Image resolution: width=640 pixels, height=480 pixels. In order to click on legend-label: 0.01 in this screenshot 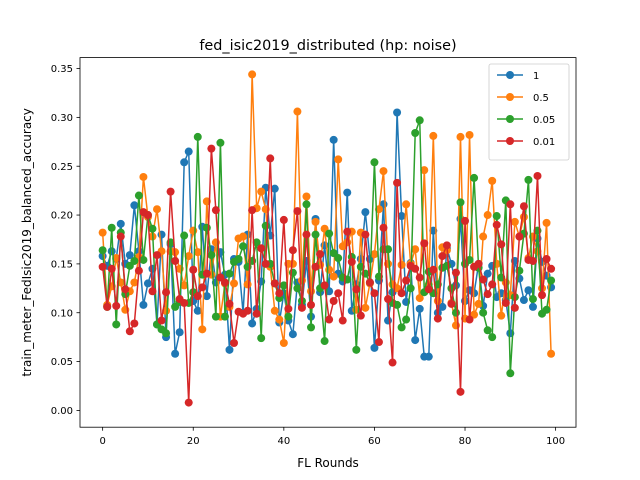, I will do `click(544, 142)`.